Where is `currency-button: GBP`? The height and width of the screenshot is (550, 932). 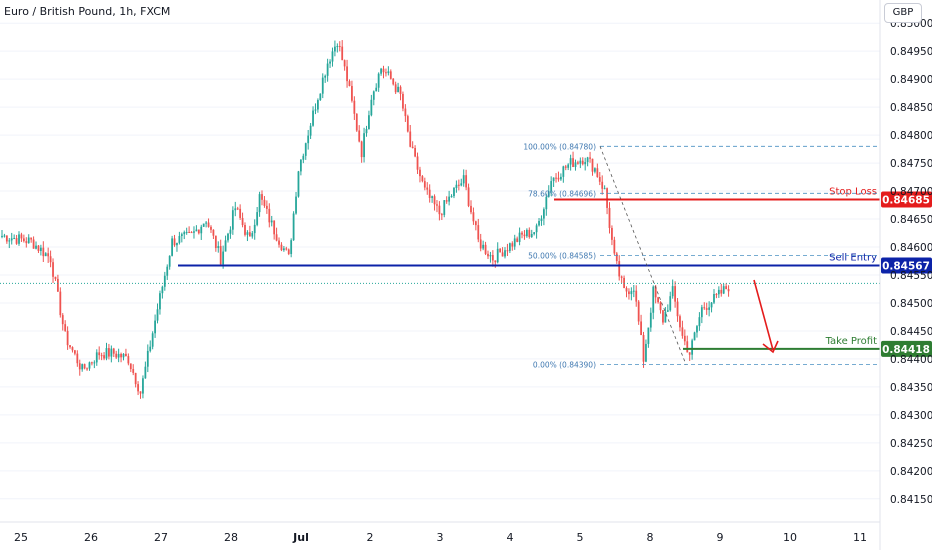
currency-button: GBP is located at coordinates (903, 13).